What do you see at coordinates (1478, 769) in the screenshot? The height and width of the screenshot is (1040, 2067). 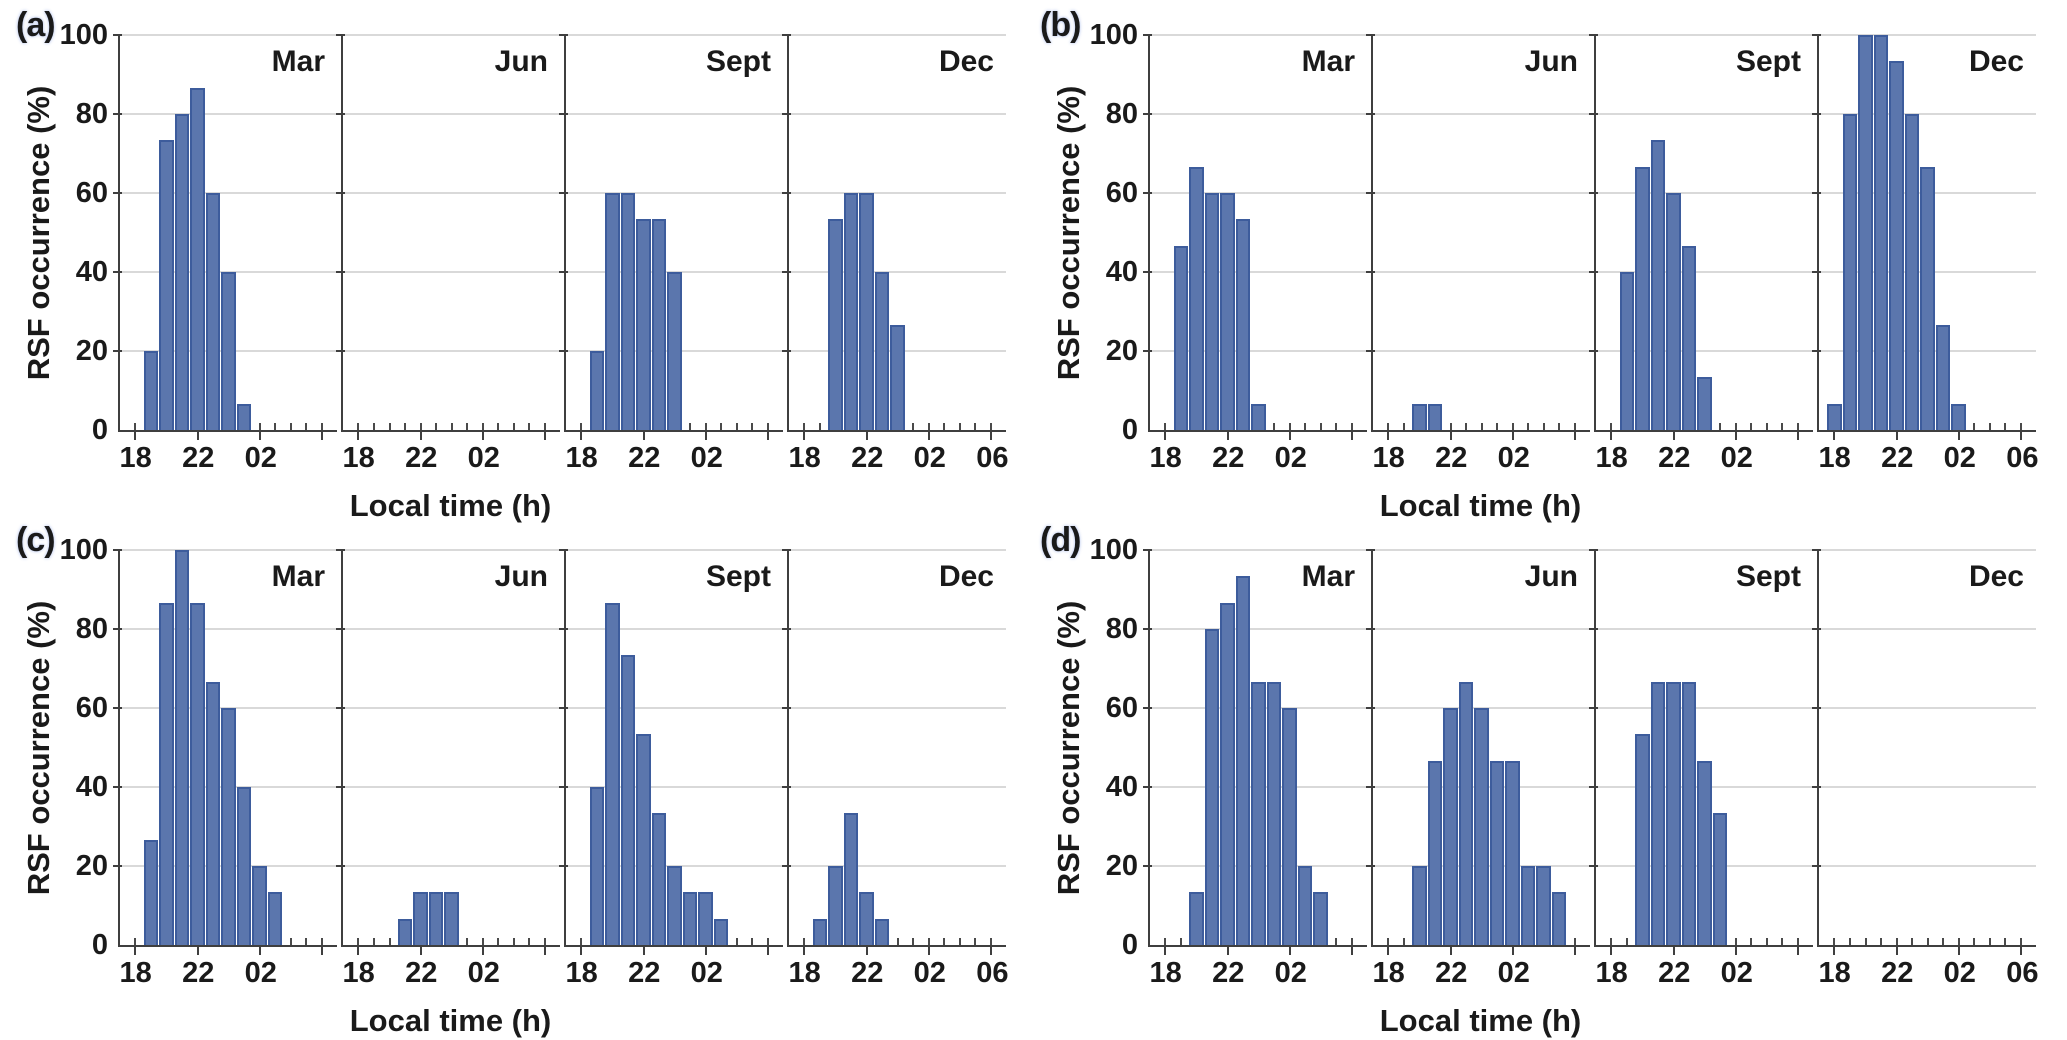 I see `subplot-jun: Jun 18 22 02` at bounding box center [1478, 769].